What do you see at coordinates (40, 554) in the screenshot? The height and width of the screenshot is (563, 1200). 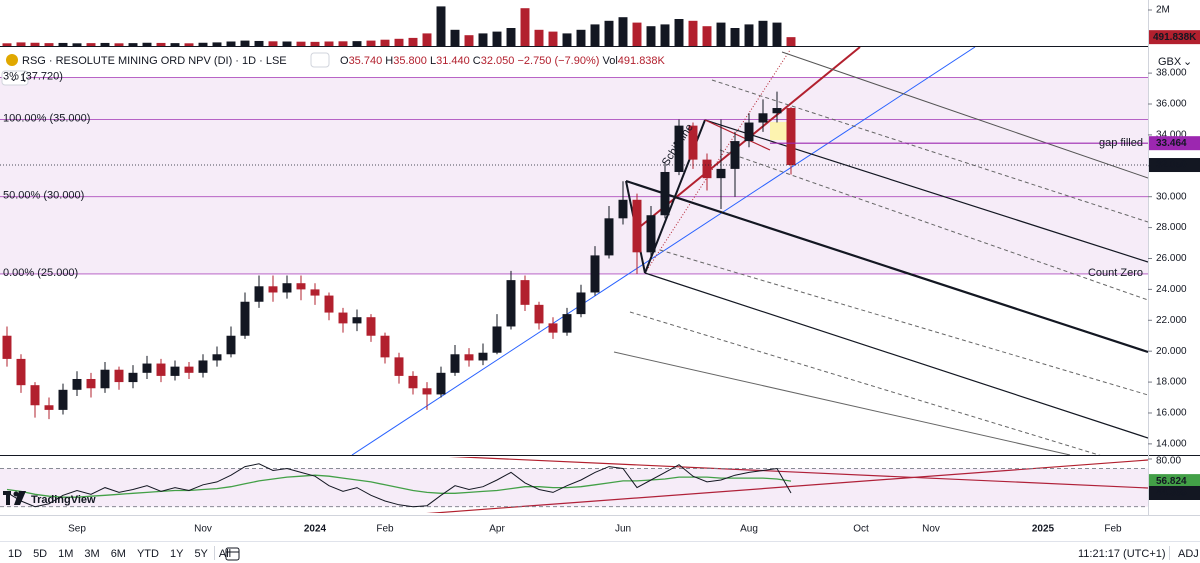 I see `range-button: 5D` at bounding box center [40, 554].